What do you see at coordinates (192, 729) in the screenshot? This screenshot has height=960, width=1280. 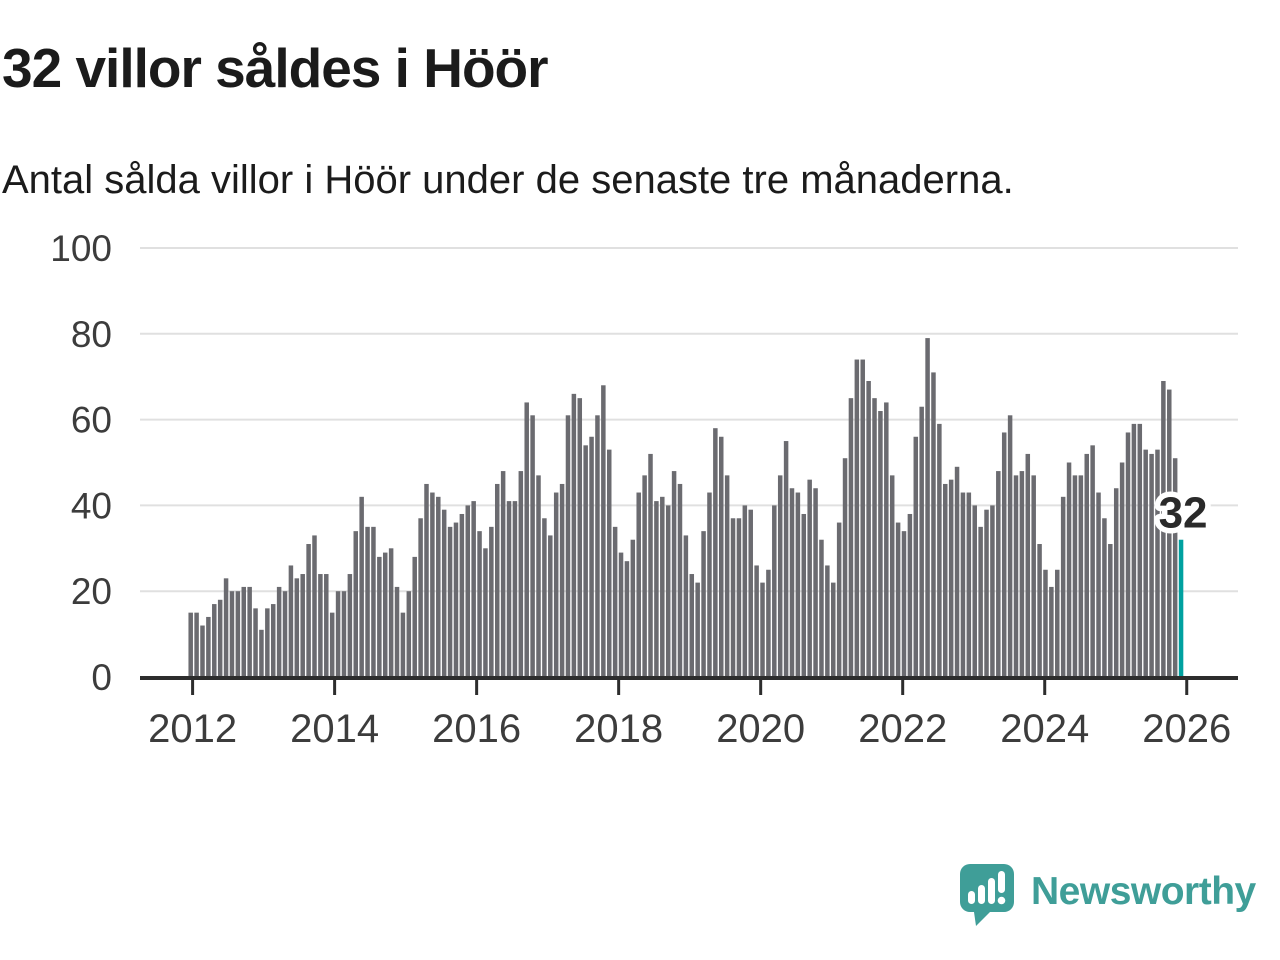 I see `x-axis-tick-label: 2012` at bounding box center [192, 729].